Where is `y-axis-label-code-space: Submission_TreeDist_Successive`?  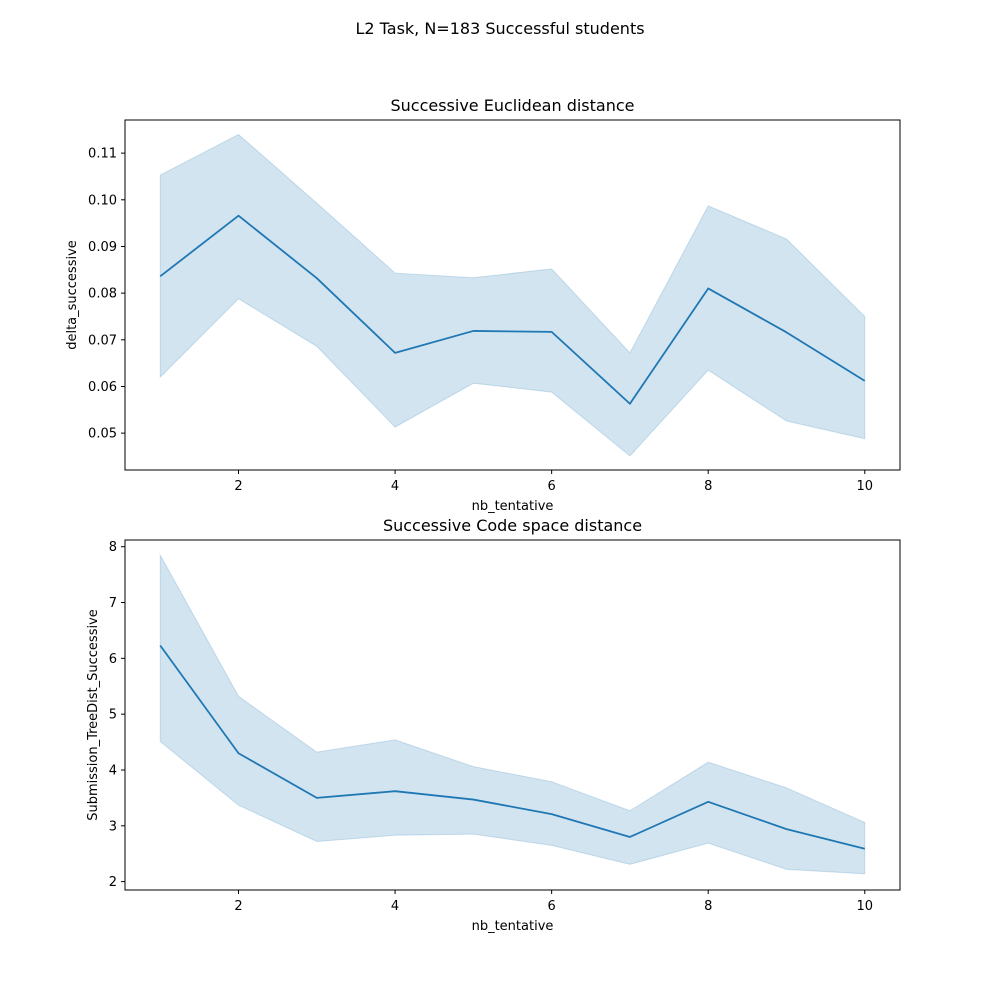
y-axis-label-code-space: Submission_TreeDist_Successive is located at coordinates (93, 715).